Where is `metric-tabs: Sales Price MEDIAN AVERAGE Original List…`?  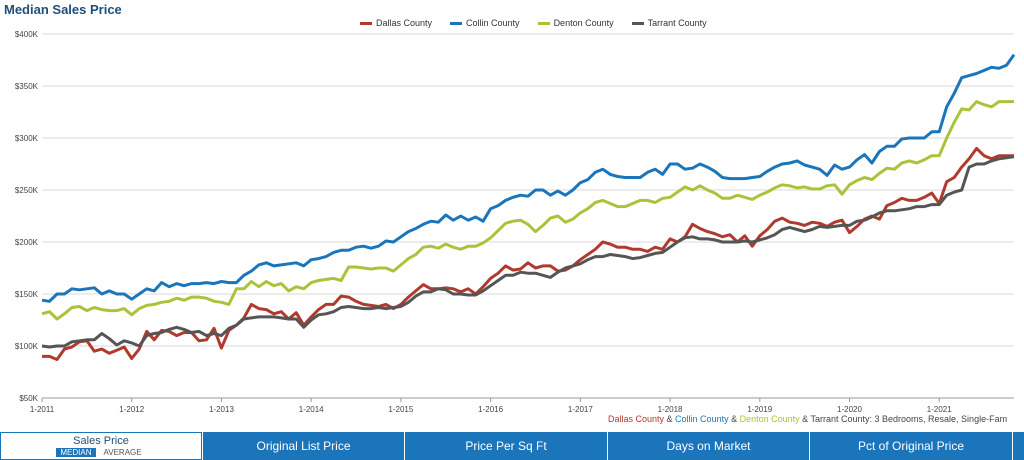 metric-tabs: Sales Price MEDIAN AVERAGE Original List… is located at coordinates (512, 446).